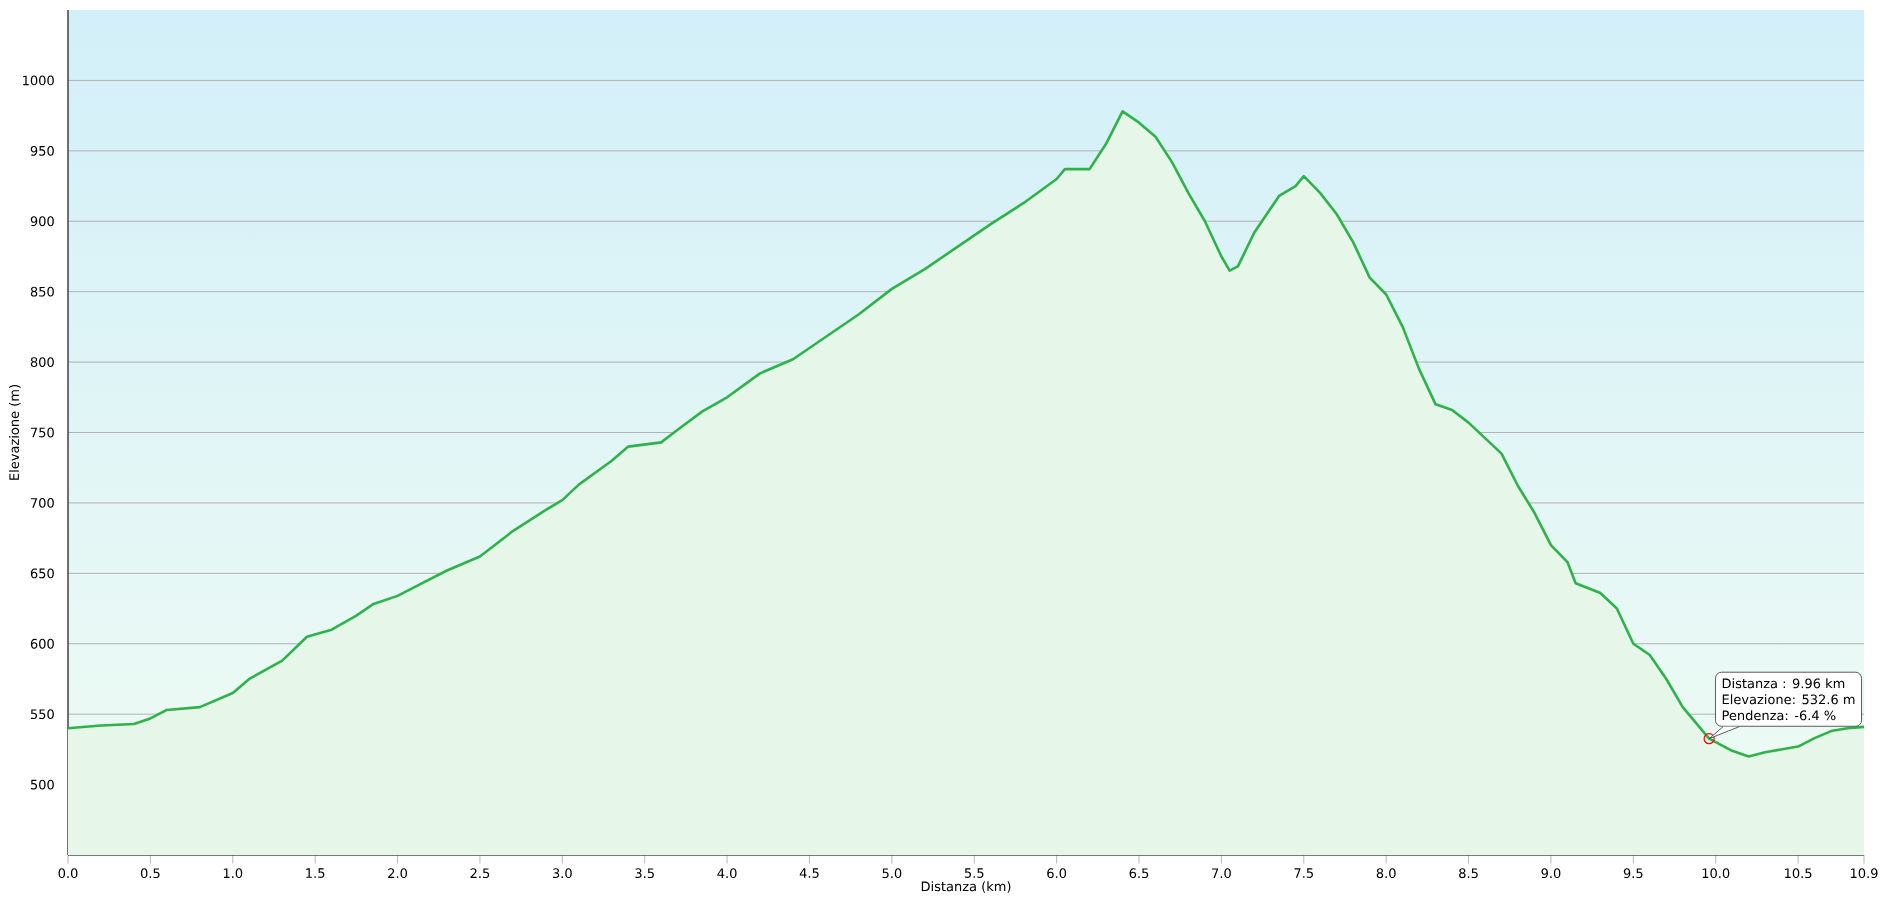  Describe the element at coordinates (1057, 873) in the screenshot. I see `x-tick-label: 6.0` at that location.